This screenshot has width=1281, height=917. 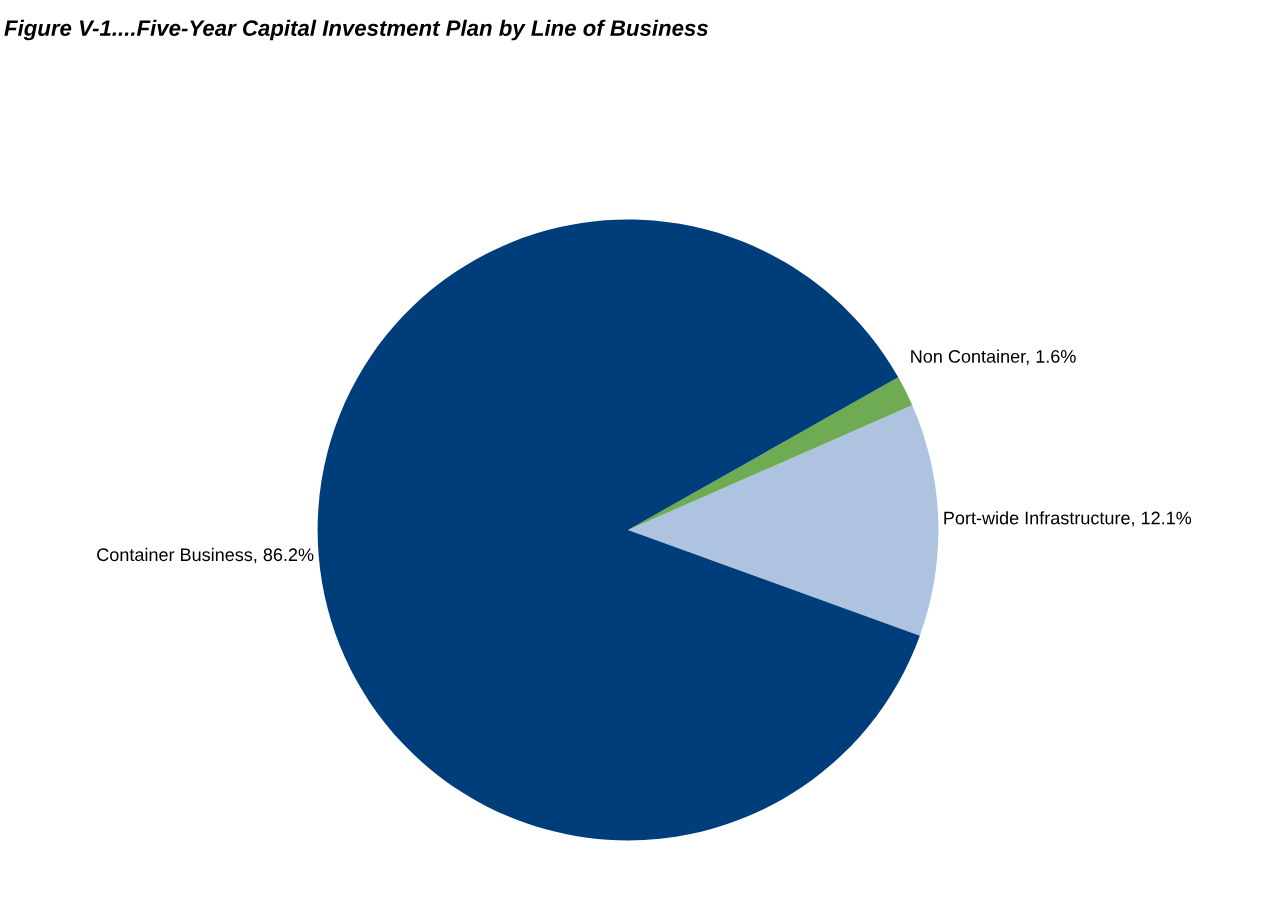 What do you see at coordinates (1068, 519) in the screenshot?
I see `slice-label: Port-wide Infrastructure, 12.1%` at bounding box center [1068, 519].